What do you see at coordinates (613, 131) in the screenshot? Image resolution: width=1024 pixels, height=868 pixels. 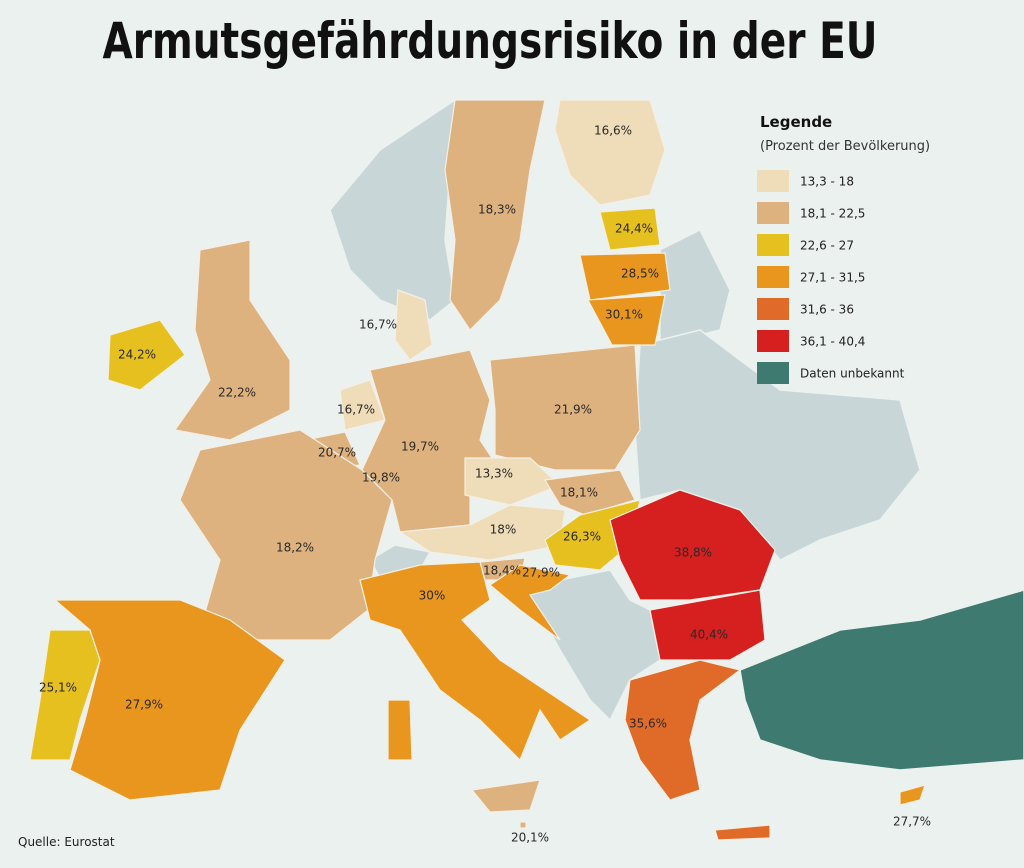 I see `country-label: 16,6%` at bounding box center [613, 131].